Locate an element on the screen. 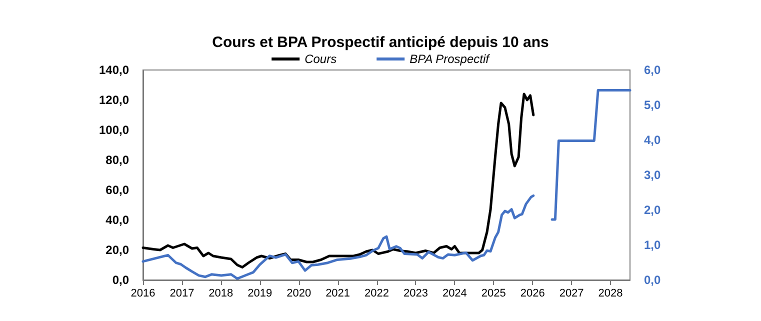 Image resolution: width=761 pixels, height=321 pixels. x-tick-label: 2024 is located at coordinates (454, 294).